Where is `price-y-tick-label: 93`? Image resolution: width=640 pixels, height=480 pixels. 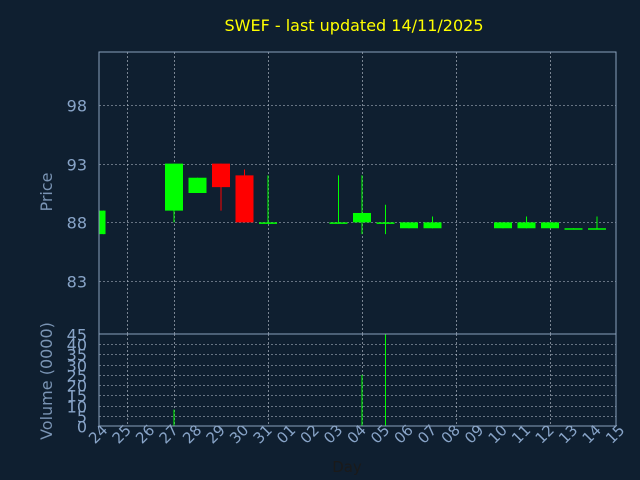
price-y-tick-label: 93 is located at coordinates (77, 165).